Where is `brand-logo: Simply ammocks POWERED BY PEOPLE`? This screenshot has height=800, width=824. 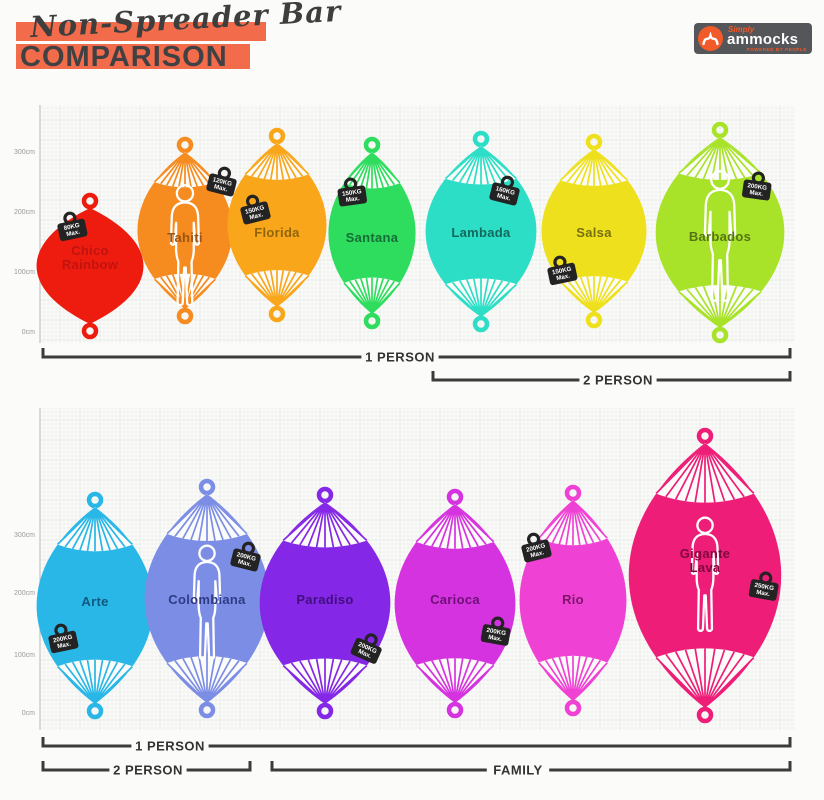
brand-logo: Simply ammocks POWERED BY PEOPLE is located at coordinates (753, 38).